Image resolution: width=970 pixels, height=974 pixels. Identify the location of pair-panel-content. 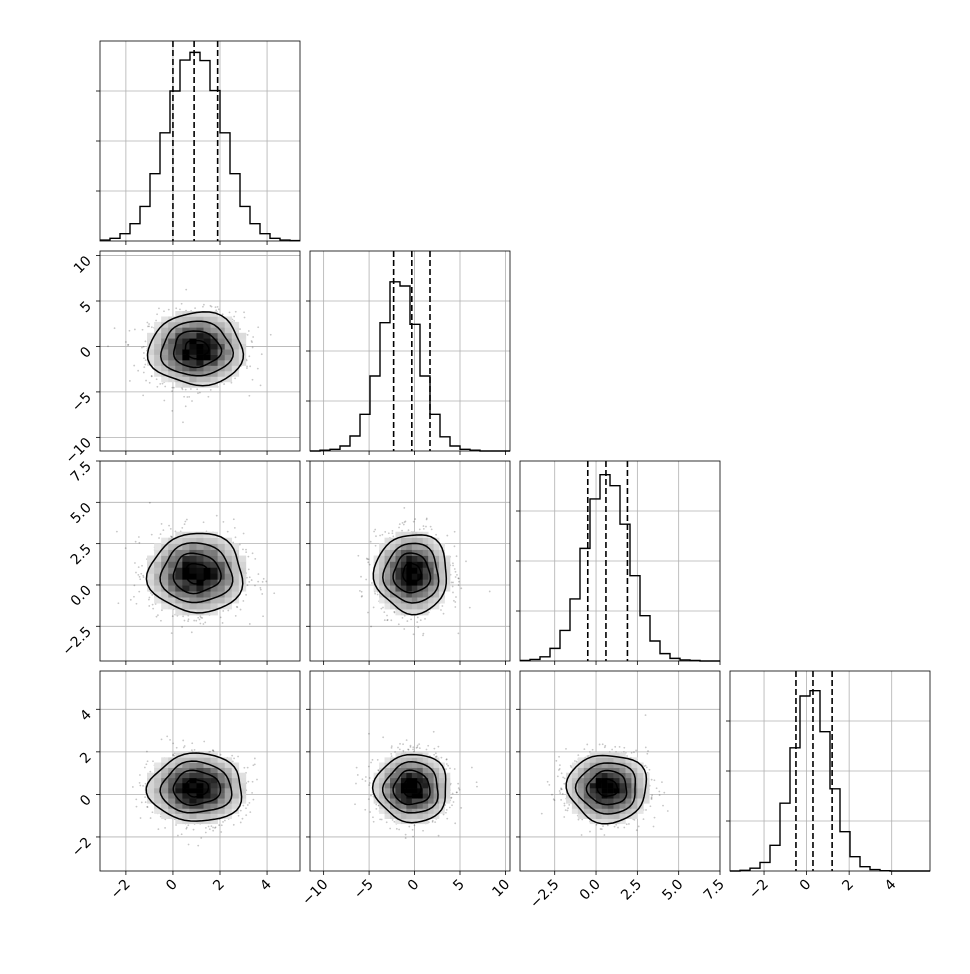
(200, 351).